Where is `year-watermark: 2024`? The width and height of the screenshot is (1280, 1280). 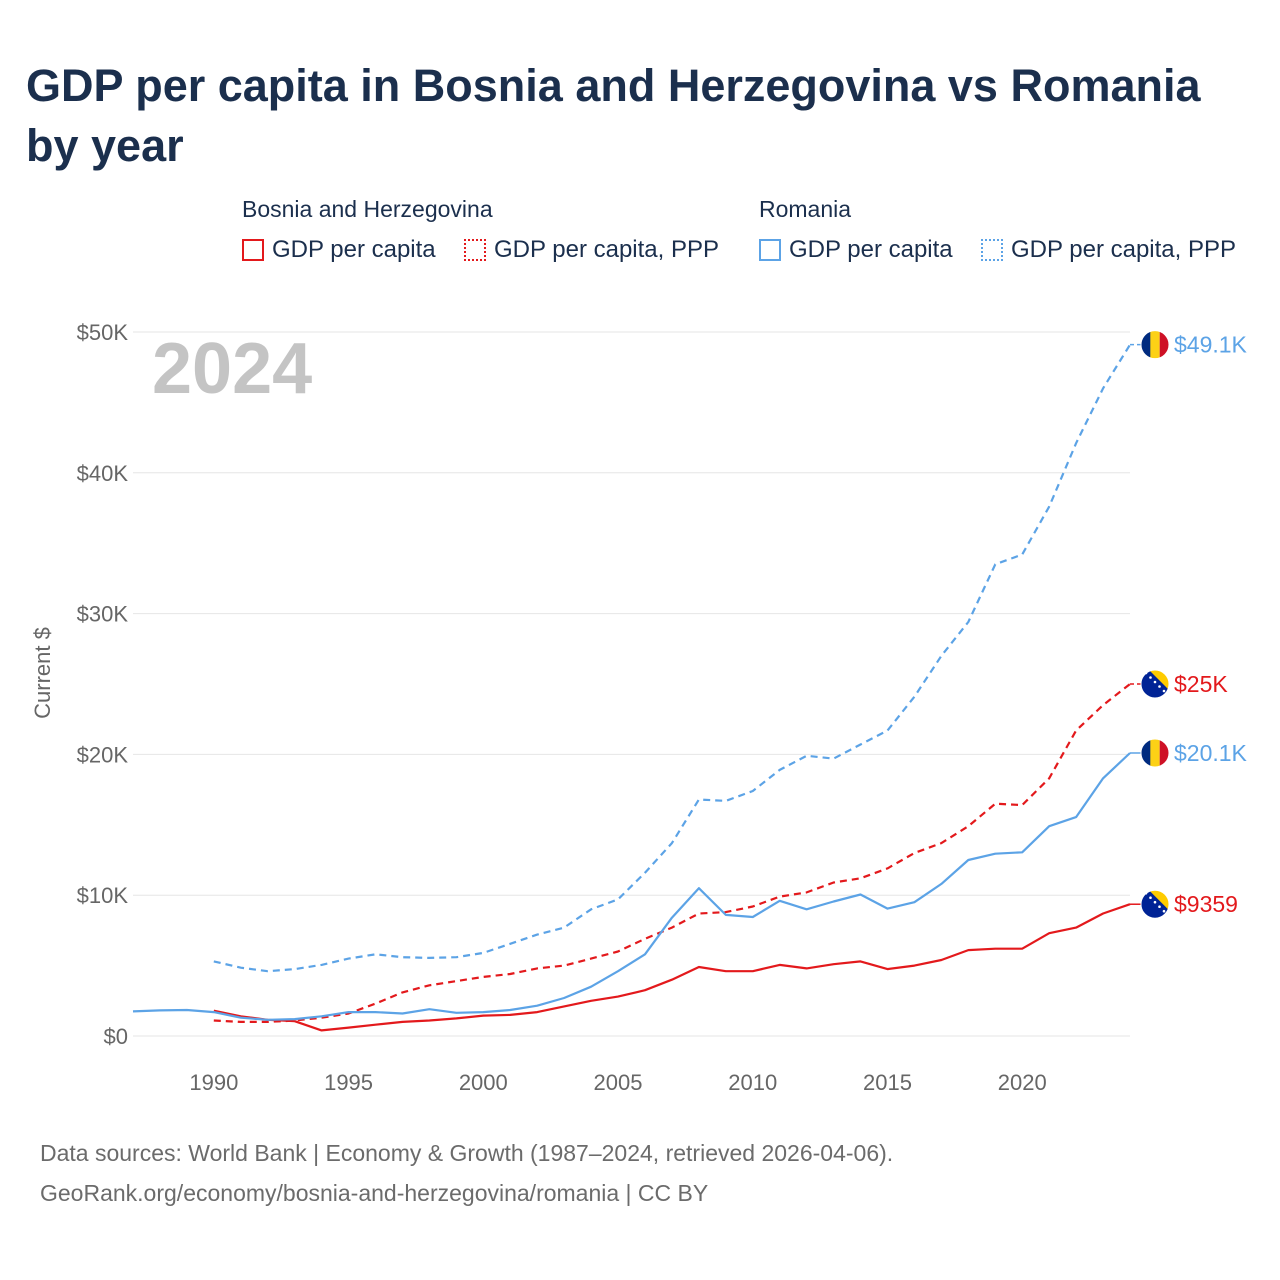
year-watermark: 2024 is located at coordinates (232, 369).